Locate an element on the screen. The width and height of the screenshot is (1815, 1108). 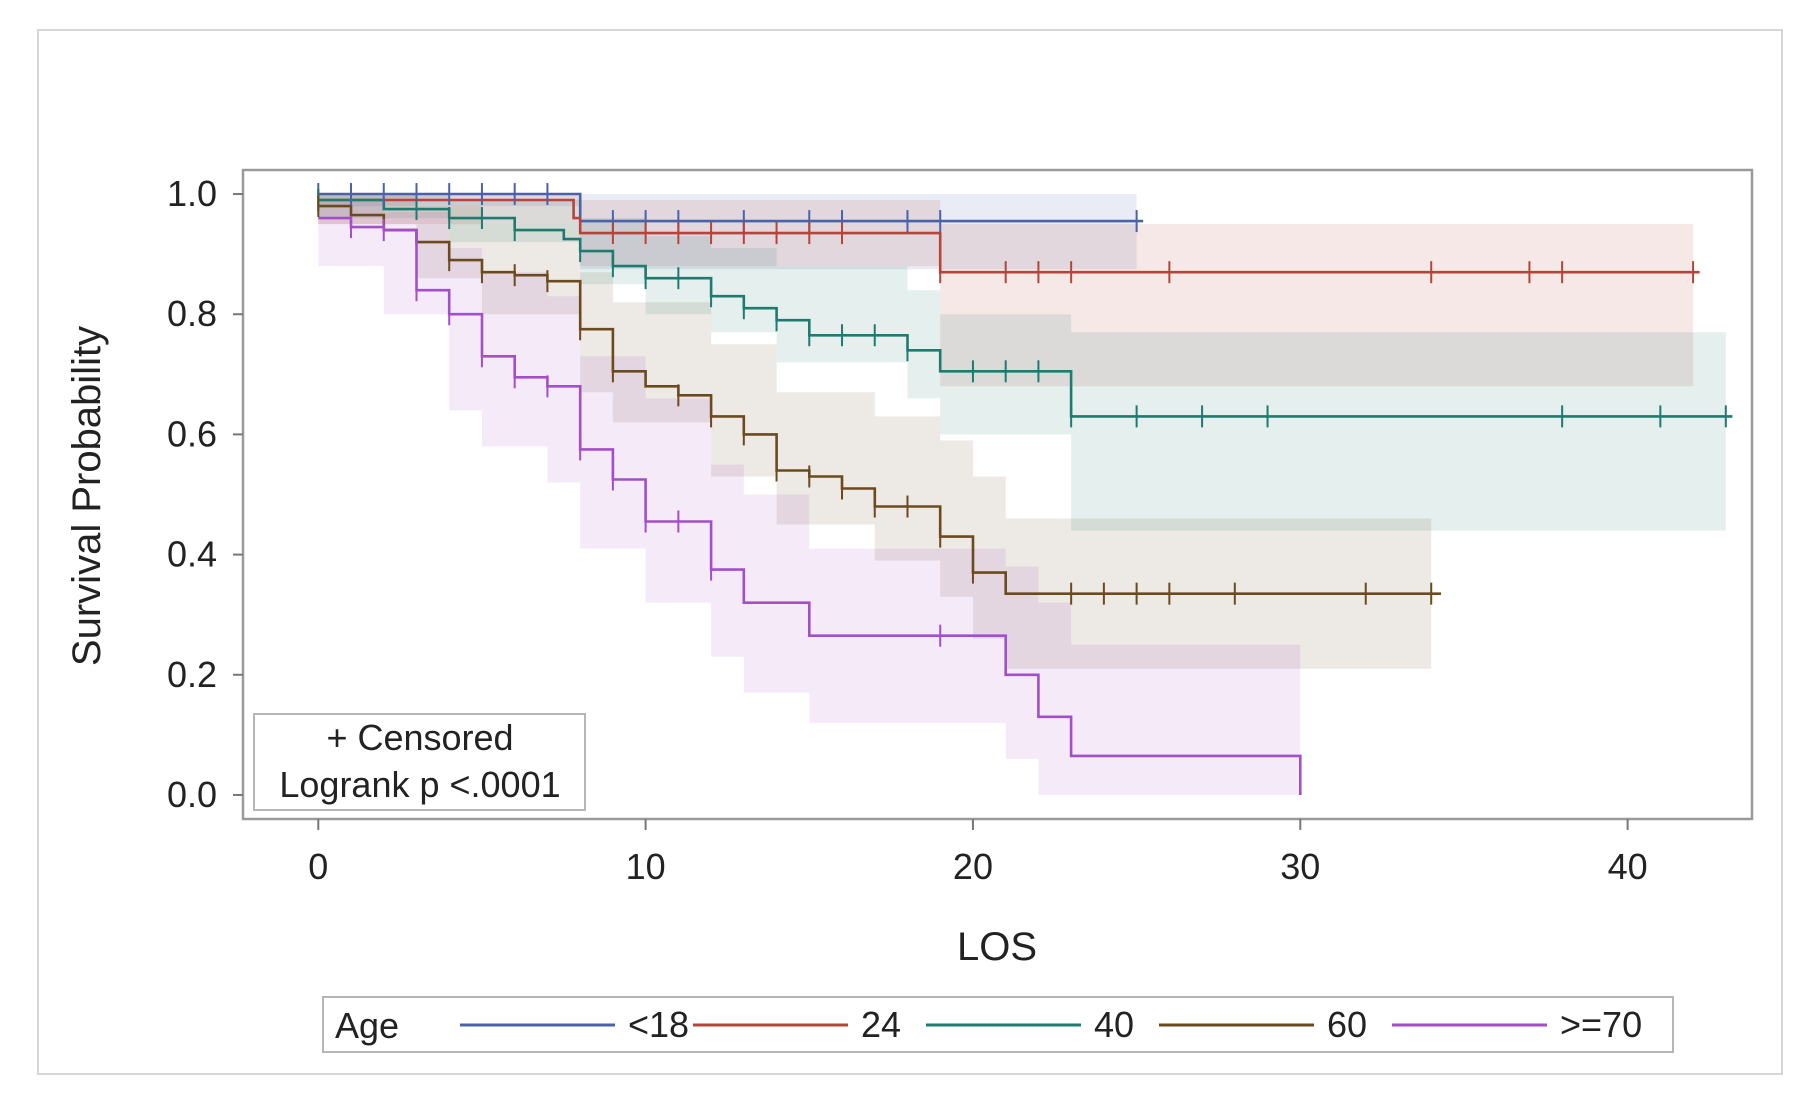
legend-label-4: >=70 is located at coordinates (1601, 1024).